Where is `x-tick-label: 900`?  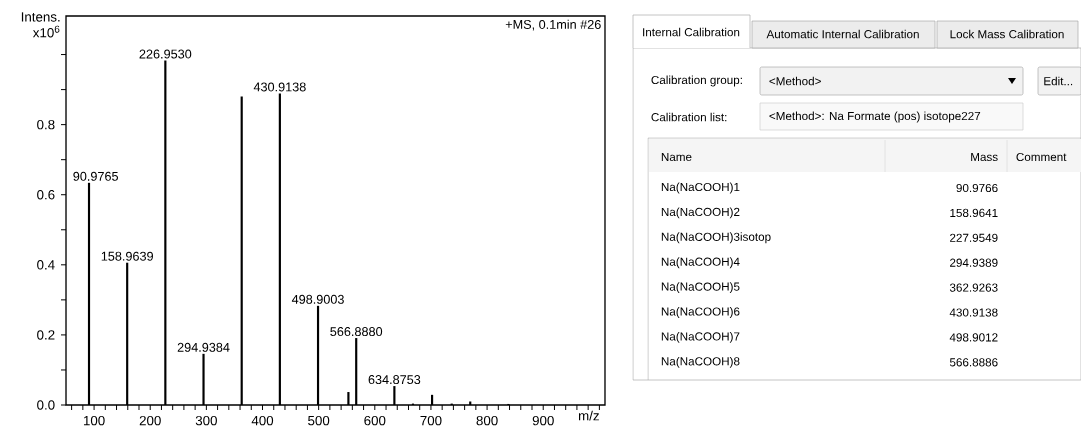 x-tick-label: 900 is located at coordinates (543, 420).